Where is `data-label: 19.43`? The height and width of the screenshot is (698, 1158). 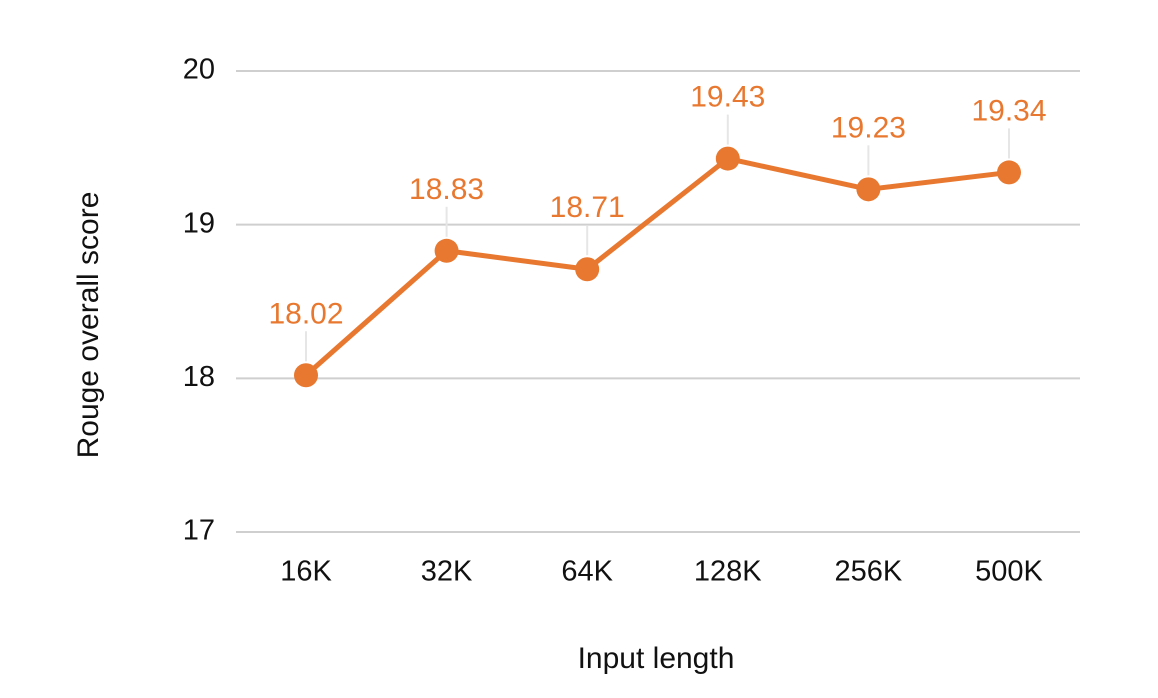
data-label: 19.43 is located at coordinates (727, 97).